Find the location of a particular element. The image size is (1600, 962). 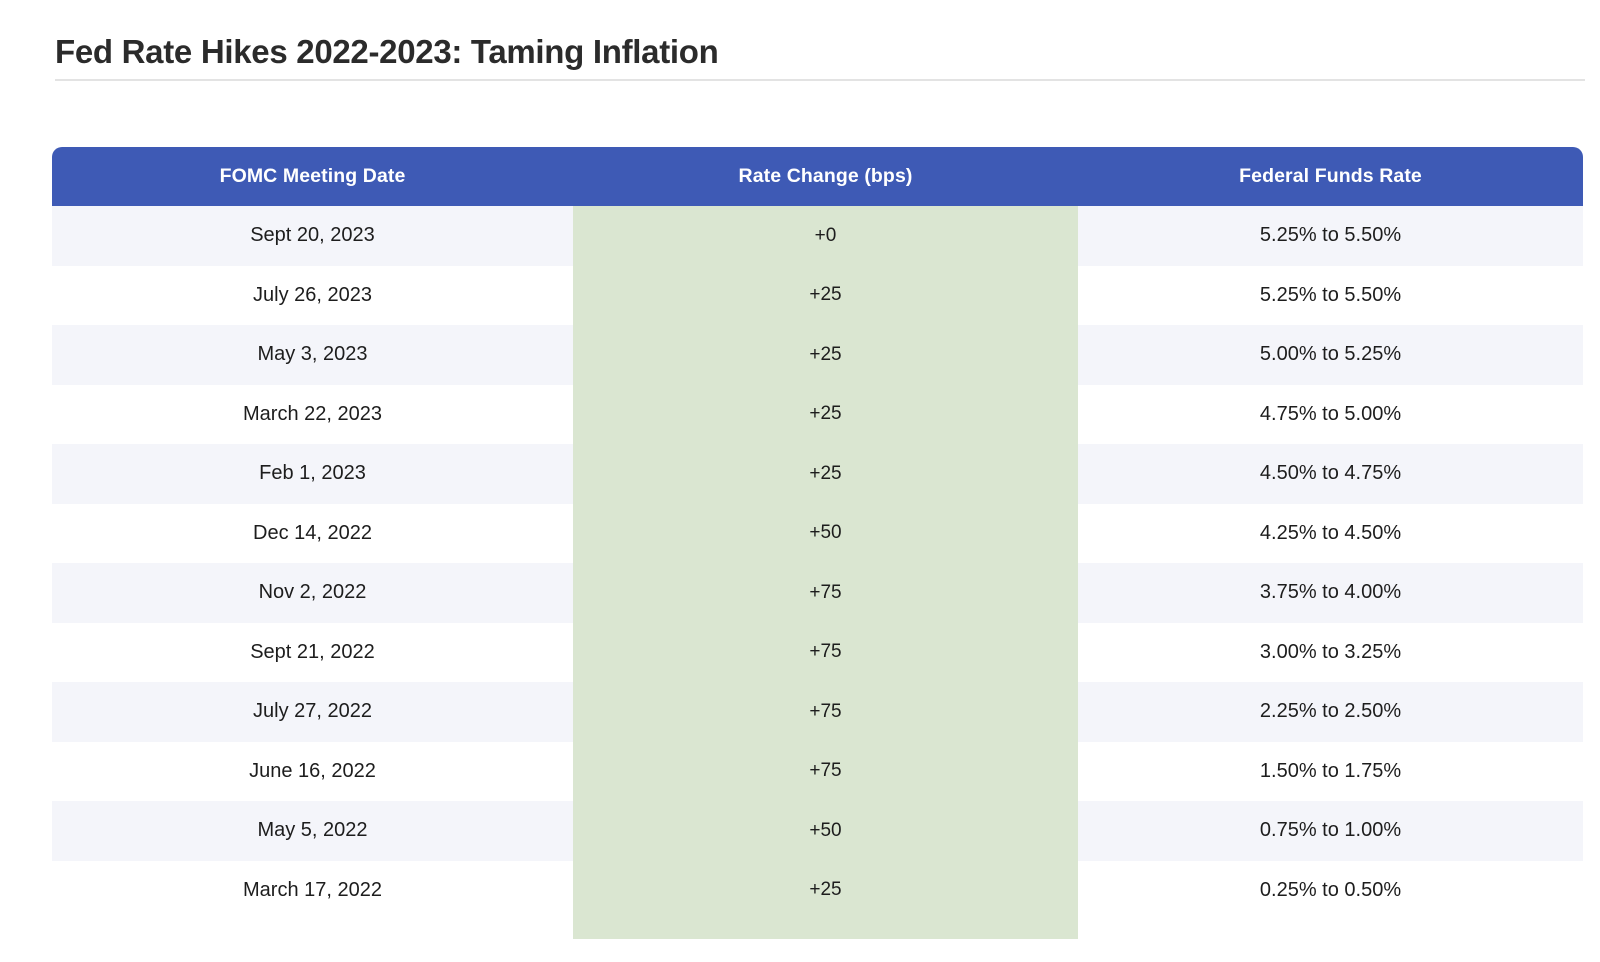

table-row: June 16, 2022 +75 1.50% to 1.75% is located at coordinates (817, 771).